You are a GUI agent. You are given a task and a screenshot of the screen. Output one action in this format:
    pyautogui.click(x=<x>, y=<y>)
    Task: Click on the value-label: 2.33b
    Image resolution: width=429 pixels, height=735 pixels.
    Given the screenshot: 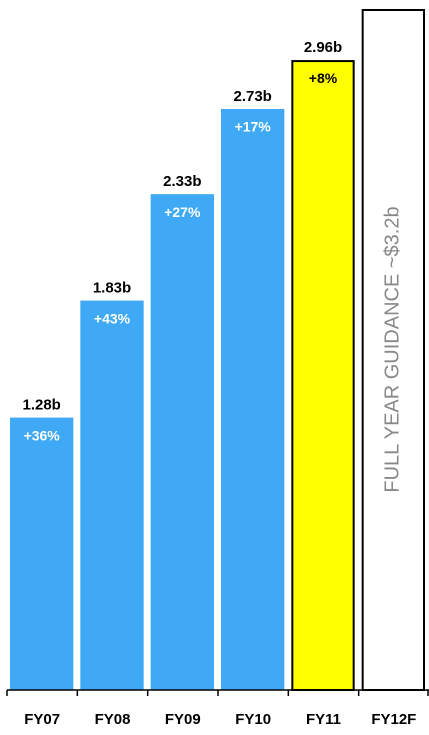 What is the action you would take?
    pyautogui.click(x=182, y=181)
    